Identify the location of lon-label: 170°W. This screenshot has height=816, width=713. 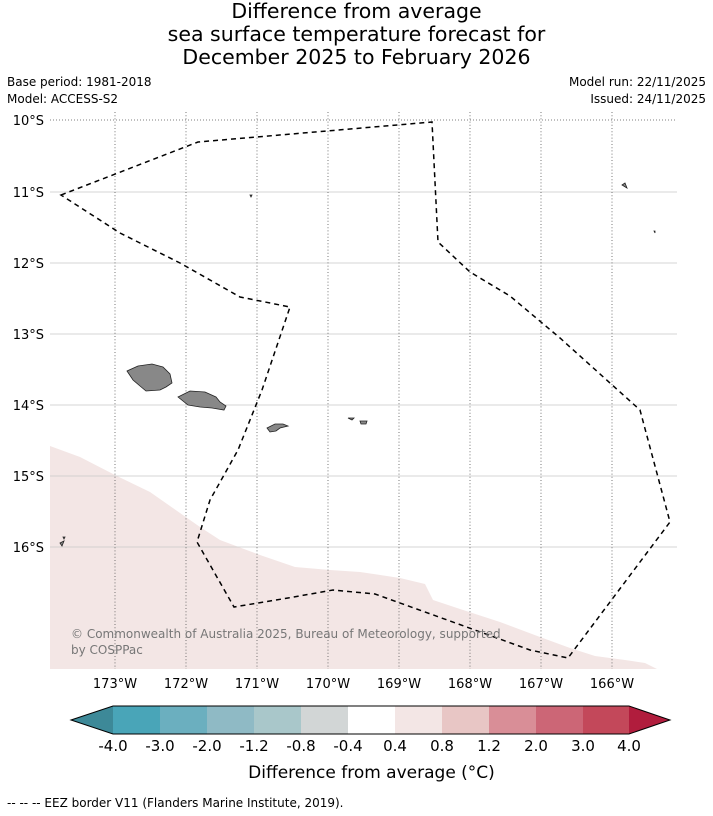
(328, 684).